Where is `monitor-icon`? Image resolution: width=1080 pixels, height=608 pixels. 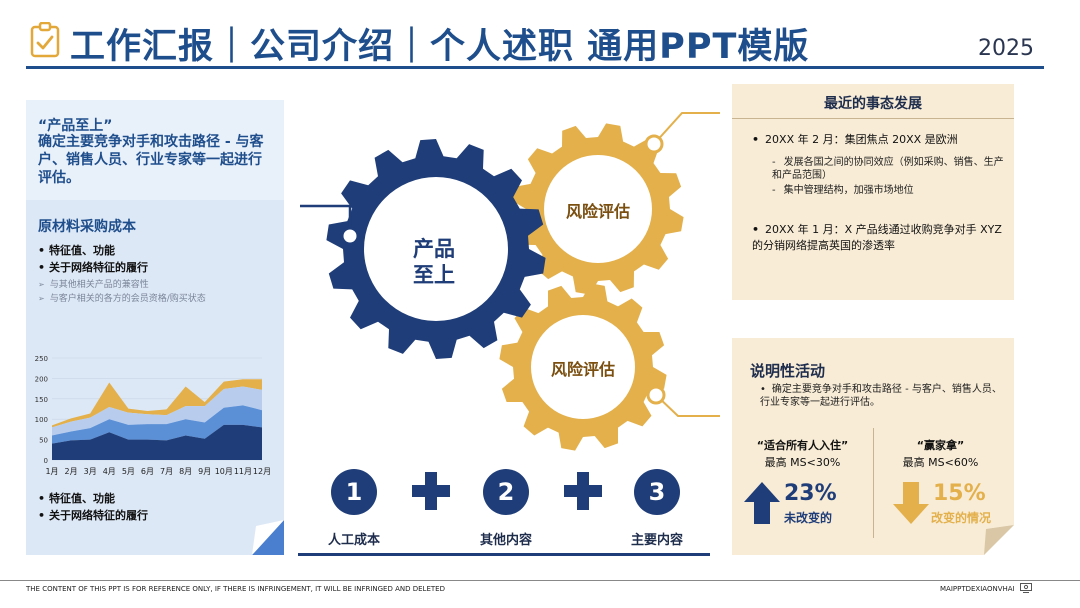
monitor-icon is located at coordinates (1026, 588).